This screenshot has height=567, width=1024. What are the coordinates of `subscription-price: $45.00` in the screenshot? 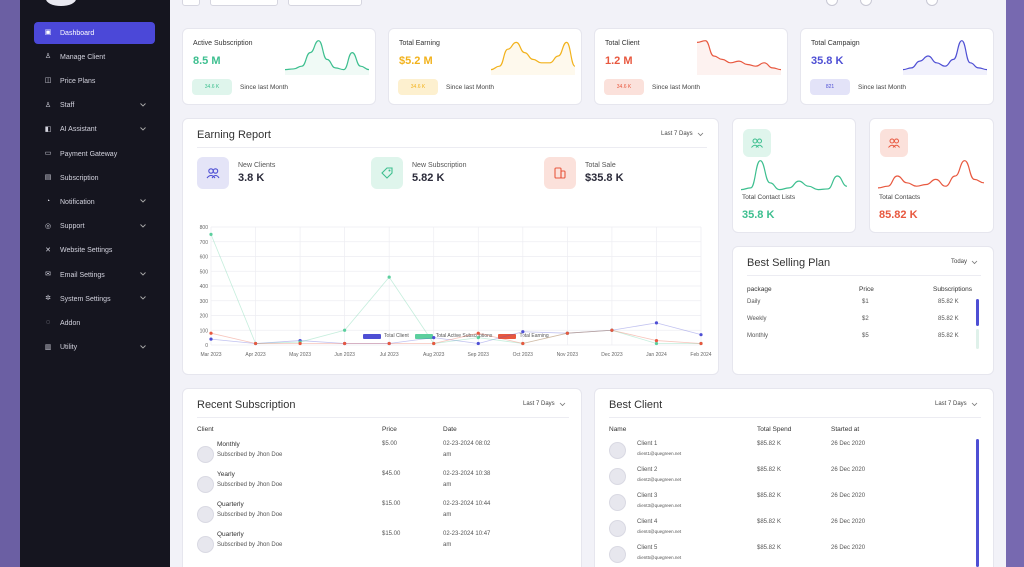 It's located at (391, 474).